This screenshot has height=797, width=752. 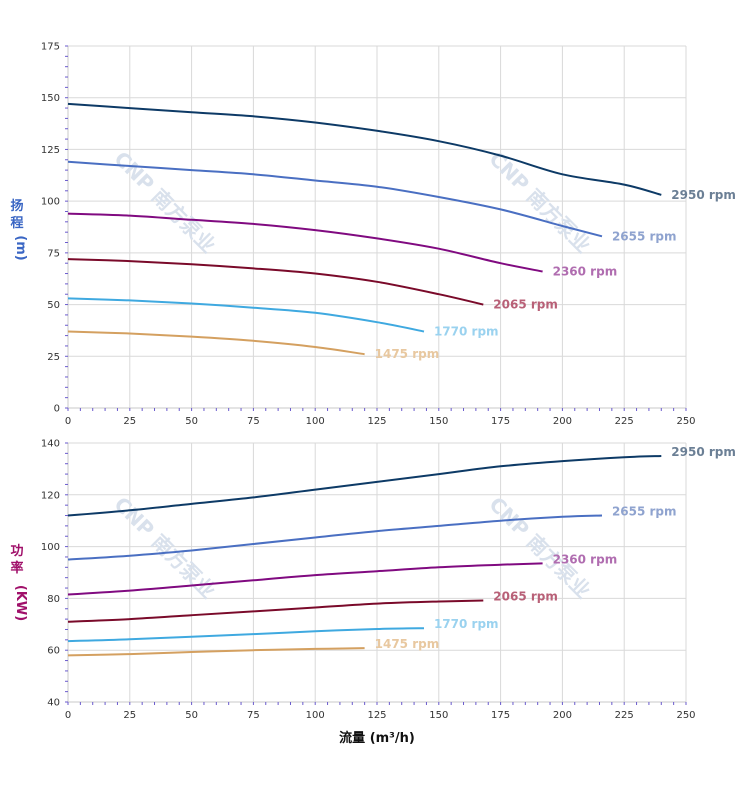 What do you see at coordinates (305, 242) in the screenshot?
I see `series-line-head-2360-rpm` at bounding box center [305, 242].